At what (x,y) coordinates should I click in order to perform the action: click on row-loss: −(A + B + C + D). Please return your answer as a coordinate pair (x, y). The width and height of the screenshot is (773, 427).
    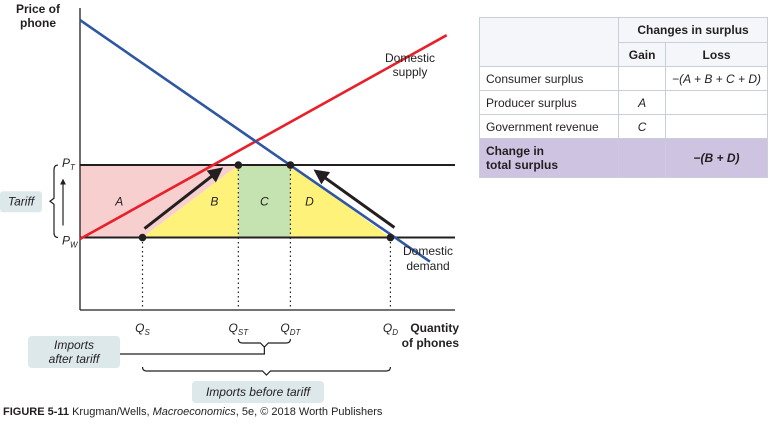
    Looking at the image, I should click on (716, 78).